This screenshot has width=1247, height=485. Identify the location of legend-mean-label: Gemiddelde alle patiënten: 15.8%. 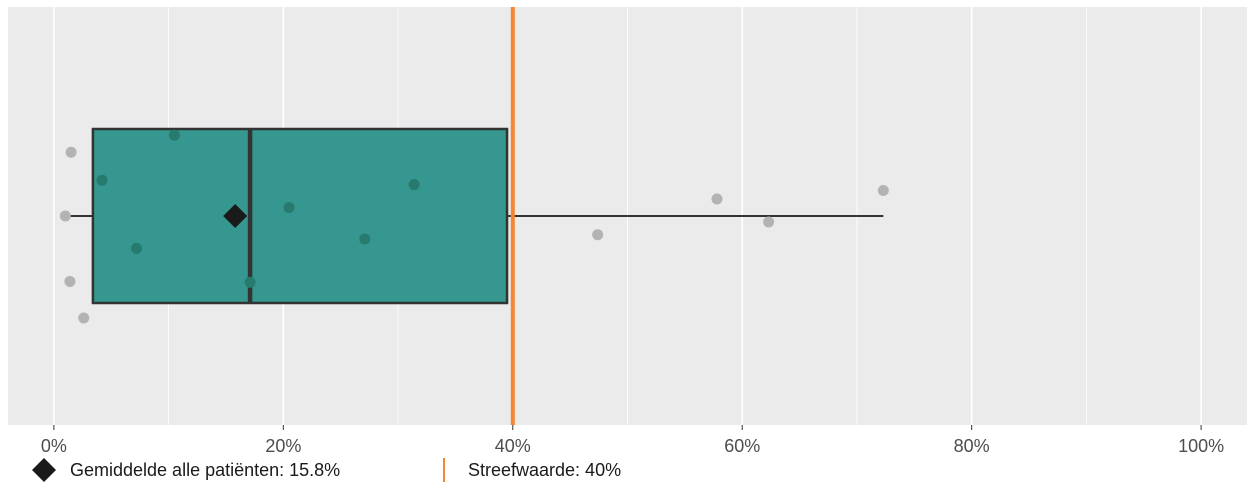
(205, 470).